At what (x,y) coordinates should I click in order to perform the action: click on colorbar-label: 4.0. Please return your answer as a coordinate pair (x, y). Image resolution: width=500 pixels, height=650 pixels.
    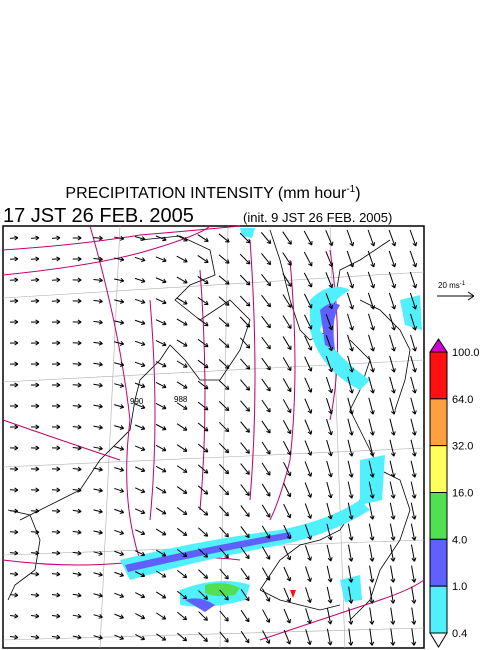
    Looking at the image, I should click on (459, 540).